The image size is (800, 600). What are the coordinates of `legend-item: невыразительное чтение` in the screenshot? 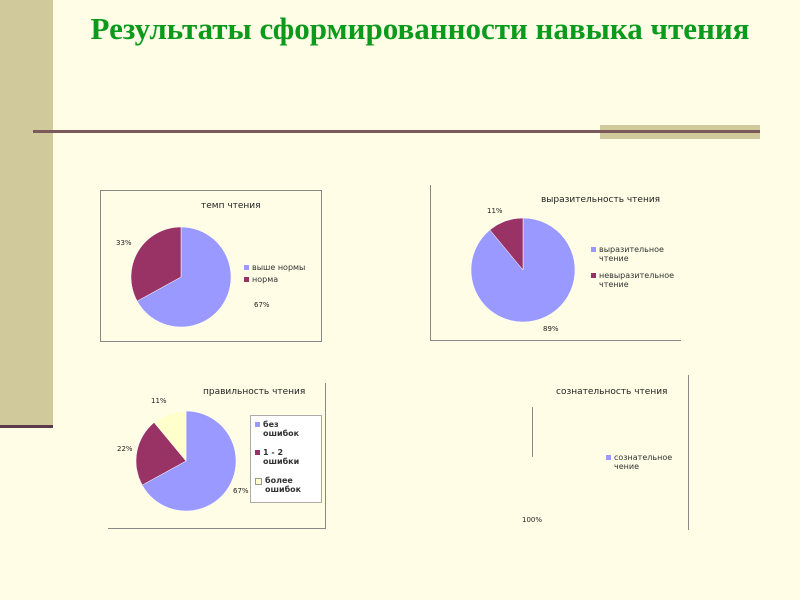 It's located at (636, 280).